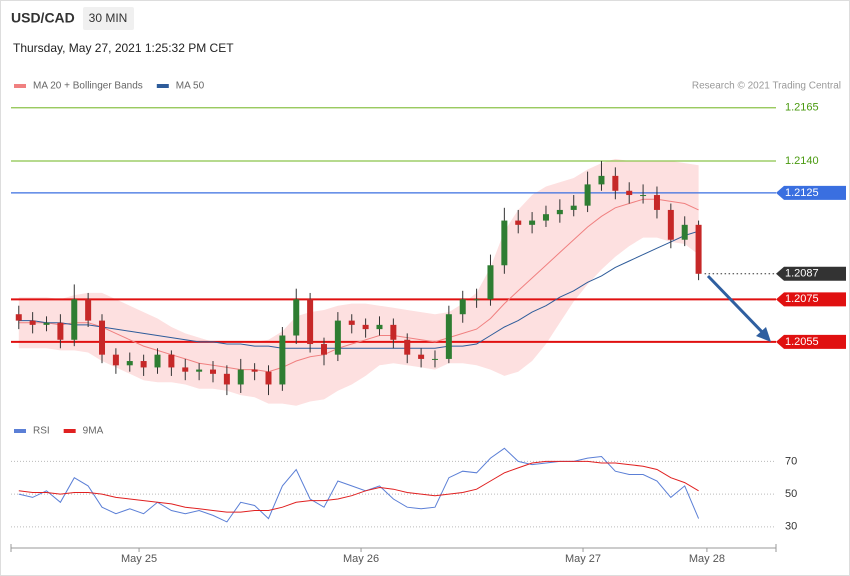 The width and height of the screenshot is (850, 576). I want to click on x-tick-label: May 26, so click(361, 559).